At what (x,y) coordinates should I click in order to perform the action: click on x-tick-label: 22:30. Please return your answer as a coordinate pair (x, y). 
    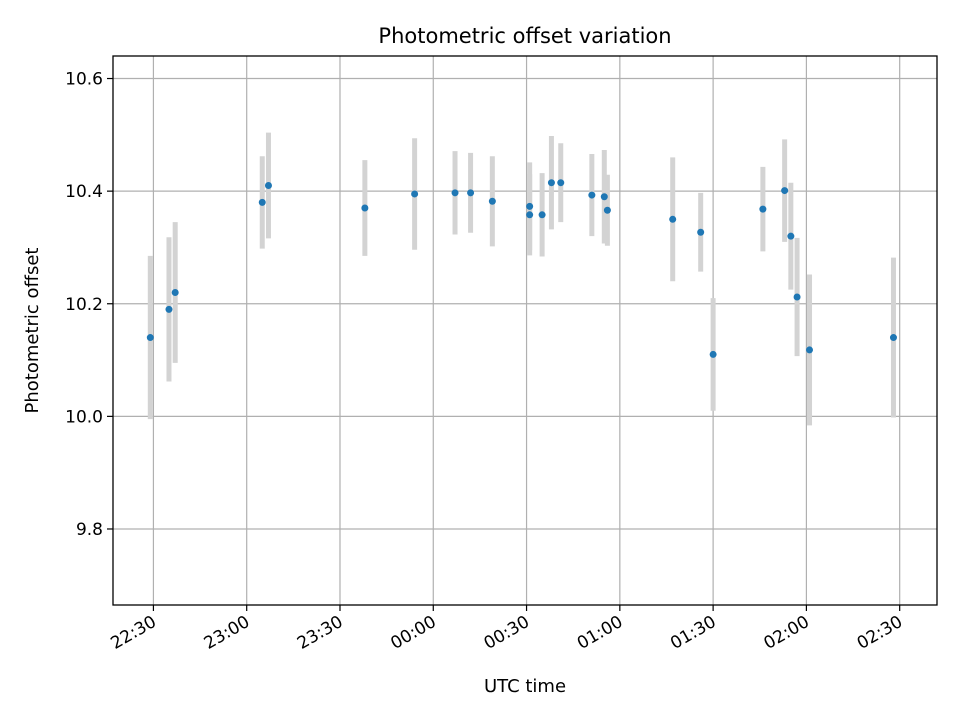
    Looking at the image, I should click on (133, 633).